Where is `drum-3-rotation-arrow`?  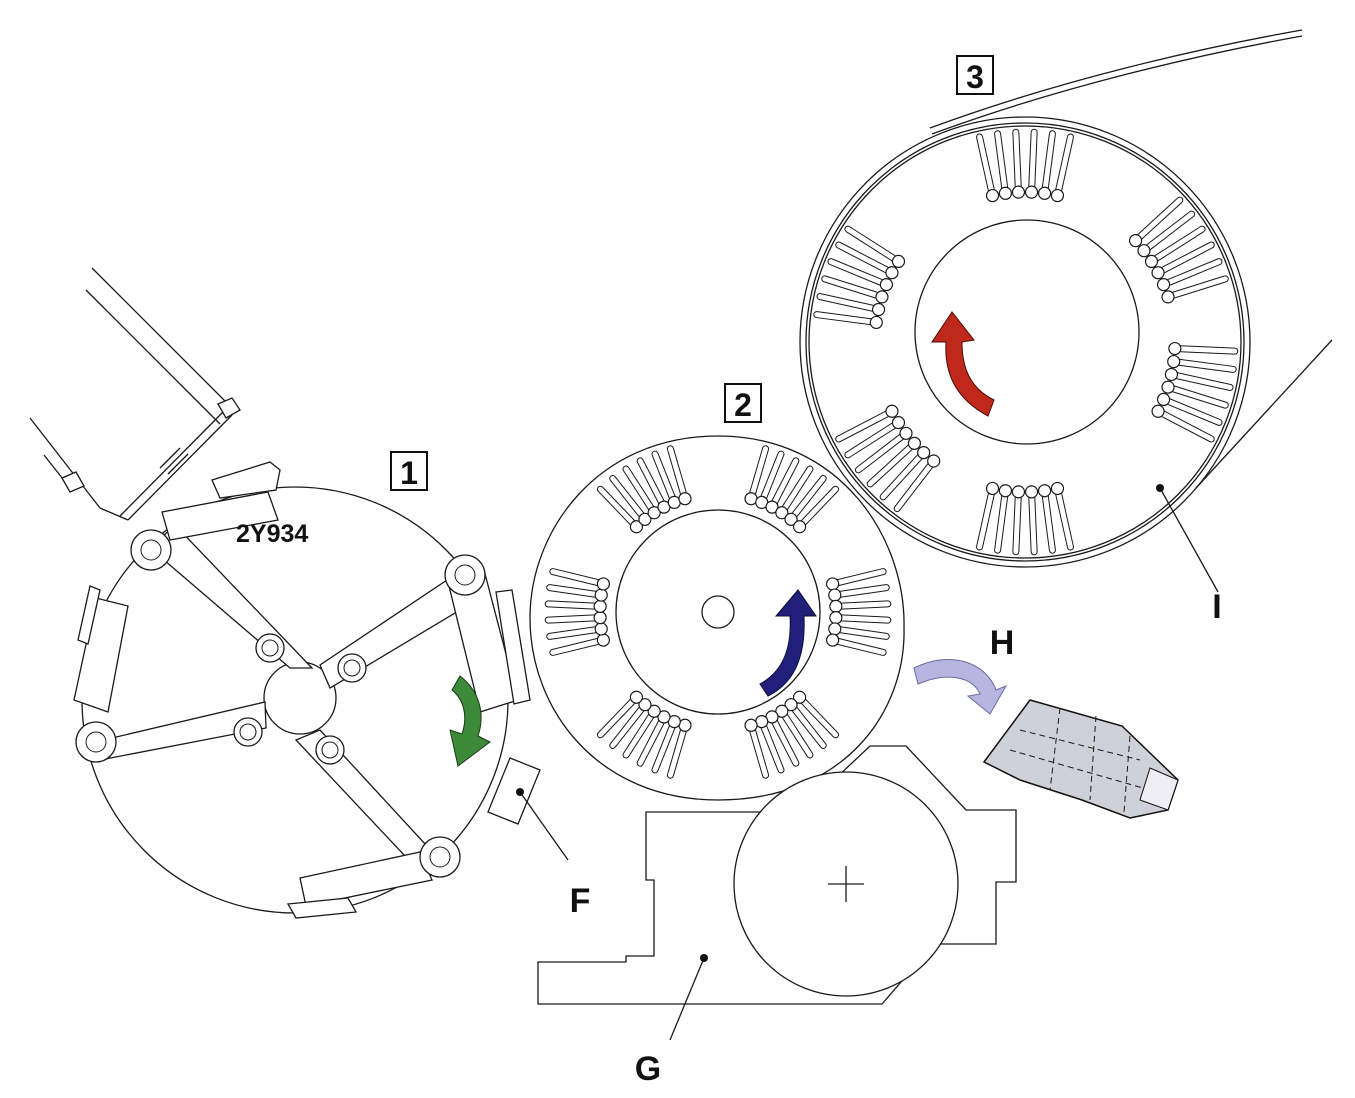
drum-3-rotation-arrow is located at coordinates (963, 364).